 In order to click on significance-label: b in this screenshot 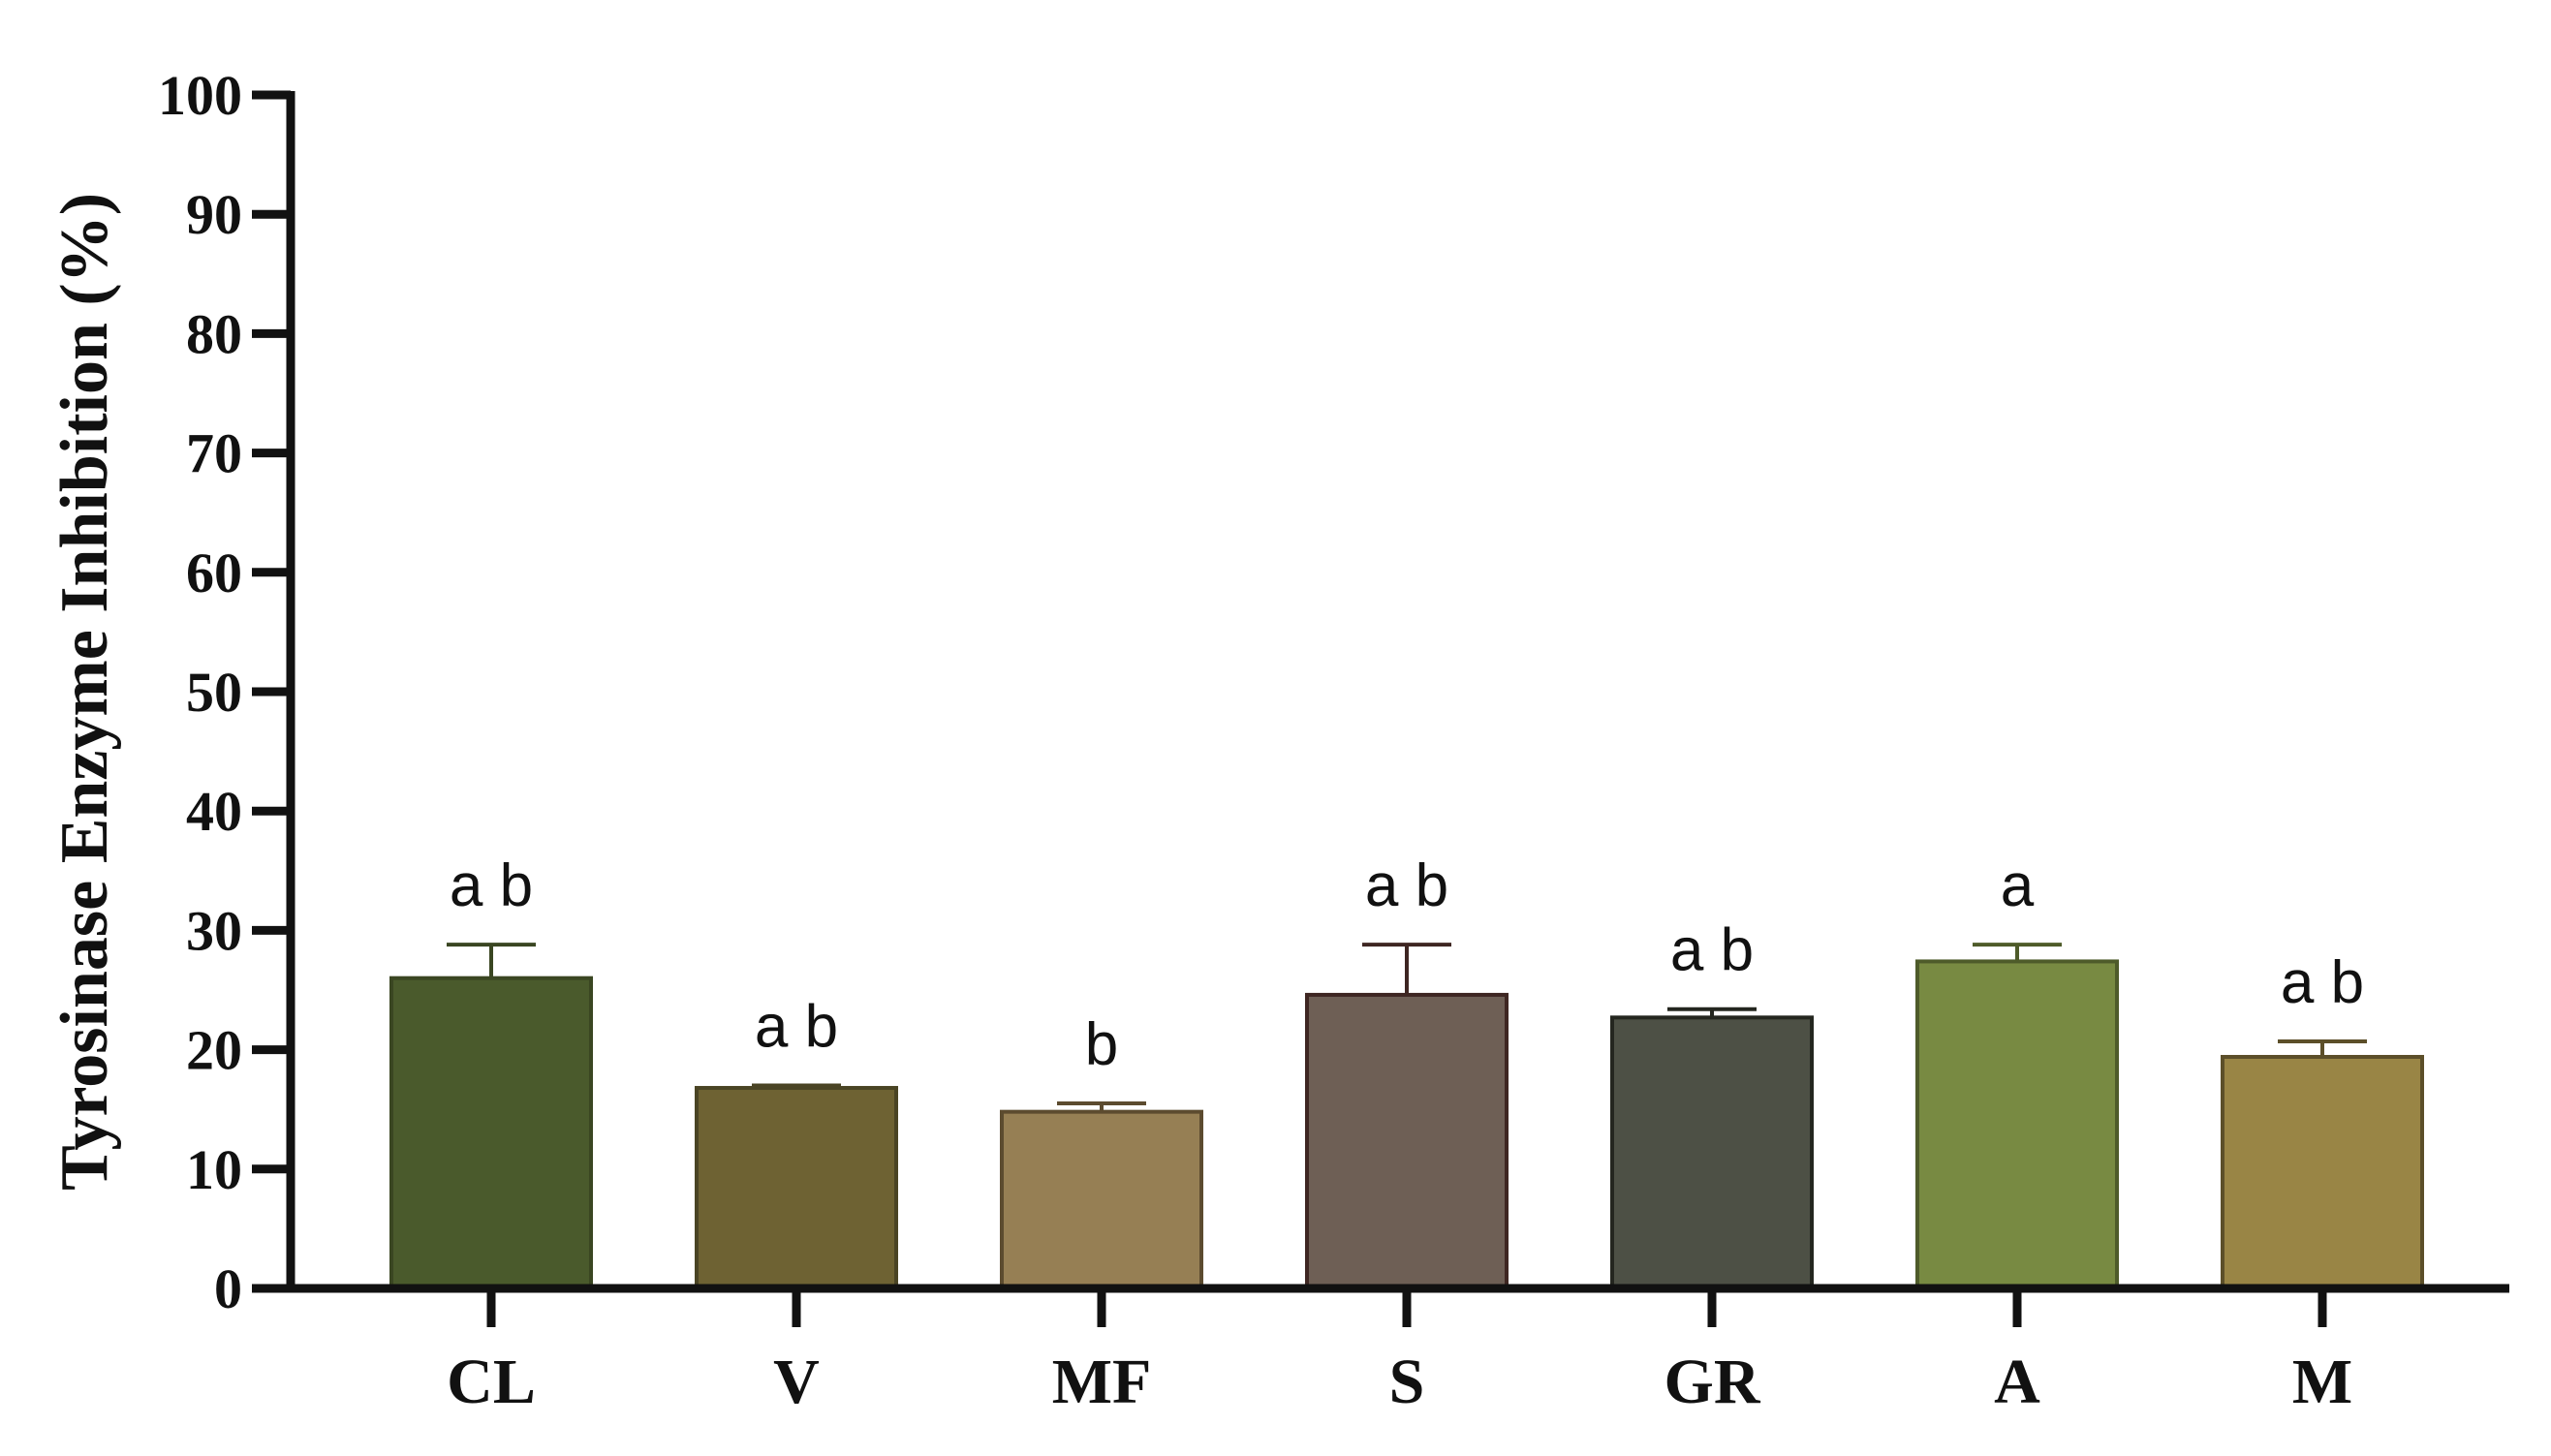, I will do `click(1101, 1044)`.